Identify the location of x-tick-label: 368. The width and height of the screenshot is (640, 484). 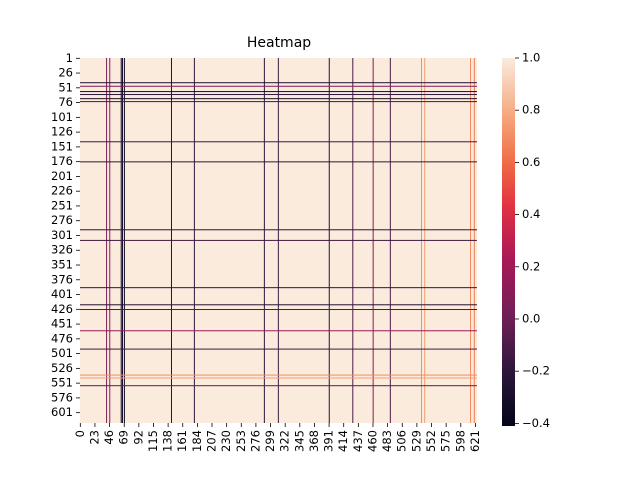
(314, 441).